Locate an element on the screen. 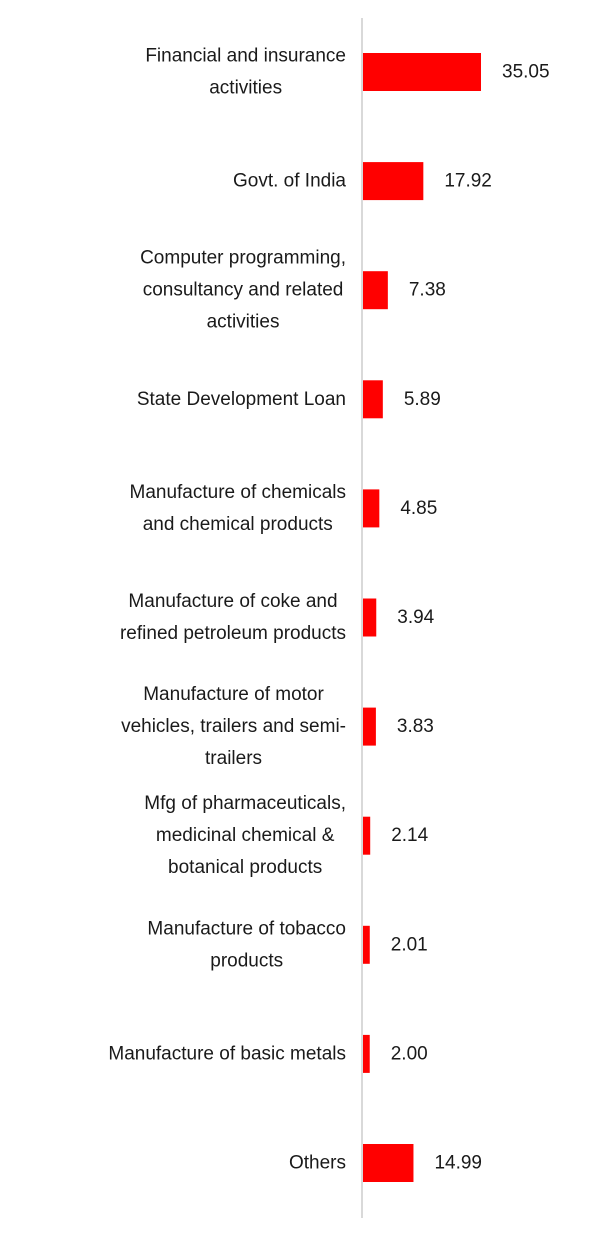 This screenshot has height=1247, width=616. category-label-line: State Development Loan is located at coordinates (241, 399).